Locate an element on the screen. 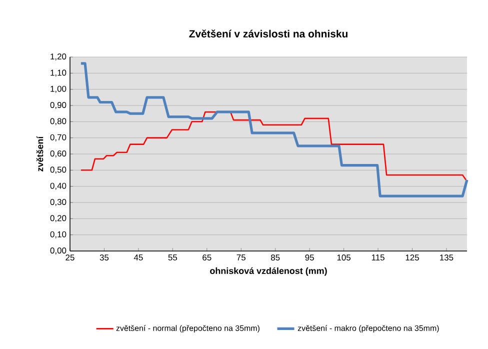  y-tick-label: 0,20 is located at coordinates (58, 218).